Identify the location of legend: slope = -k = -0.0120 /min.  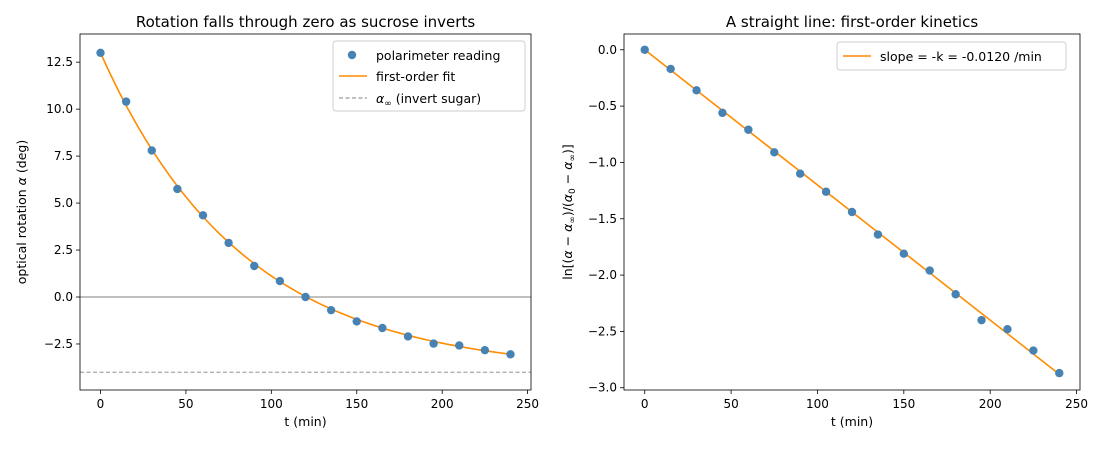
(951, 56).